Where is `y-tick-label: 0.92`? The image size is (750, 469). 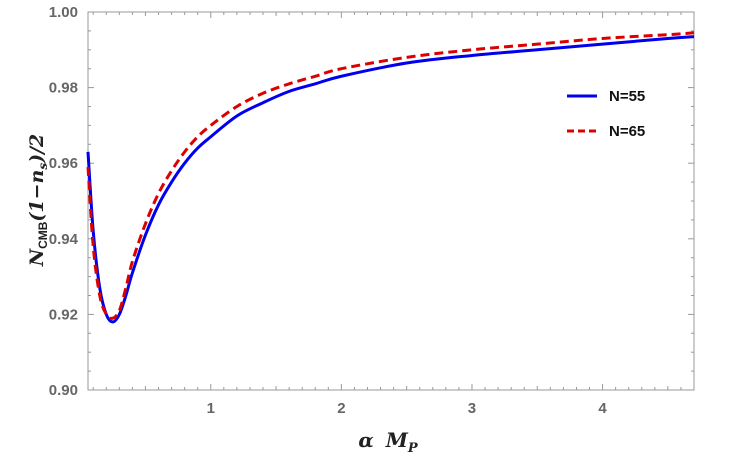
y-tick-label: 0.92 is located at coordinates (63, 314).